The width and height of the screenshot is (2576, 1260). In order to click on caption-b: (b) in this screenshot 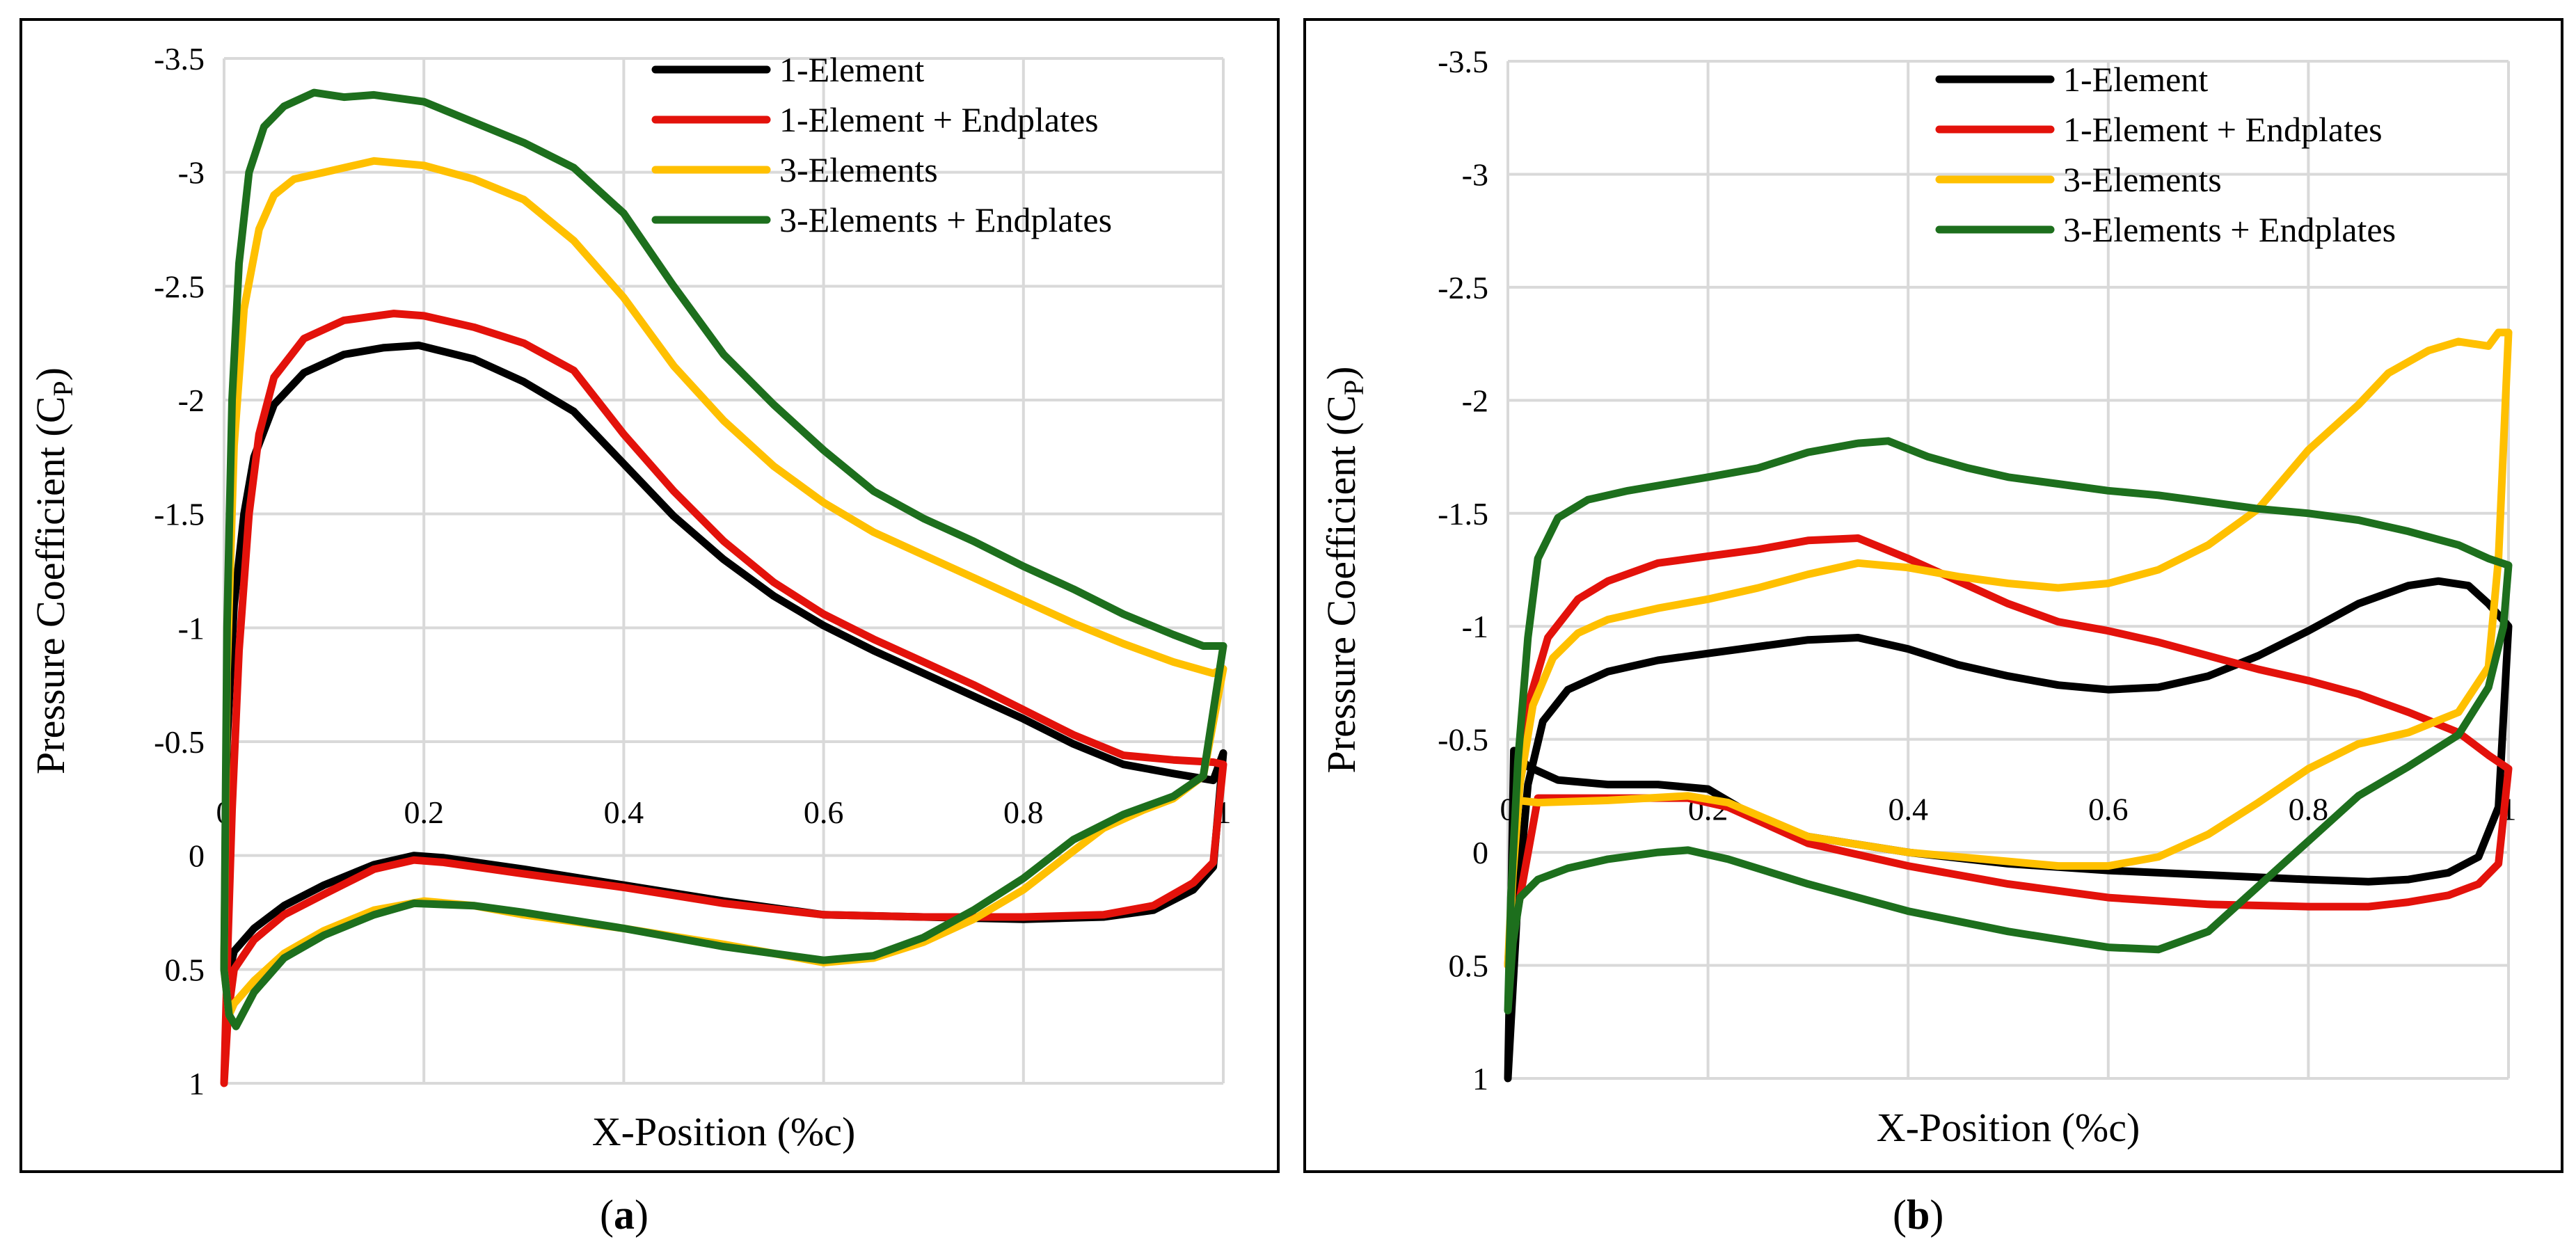, I will do `click(1918, 1215)`.